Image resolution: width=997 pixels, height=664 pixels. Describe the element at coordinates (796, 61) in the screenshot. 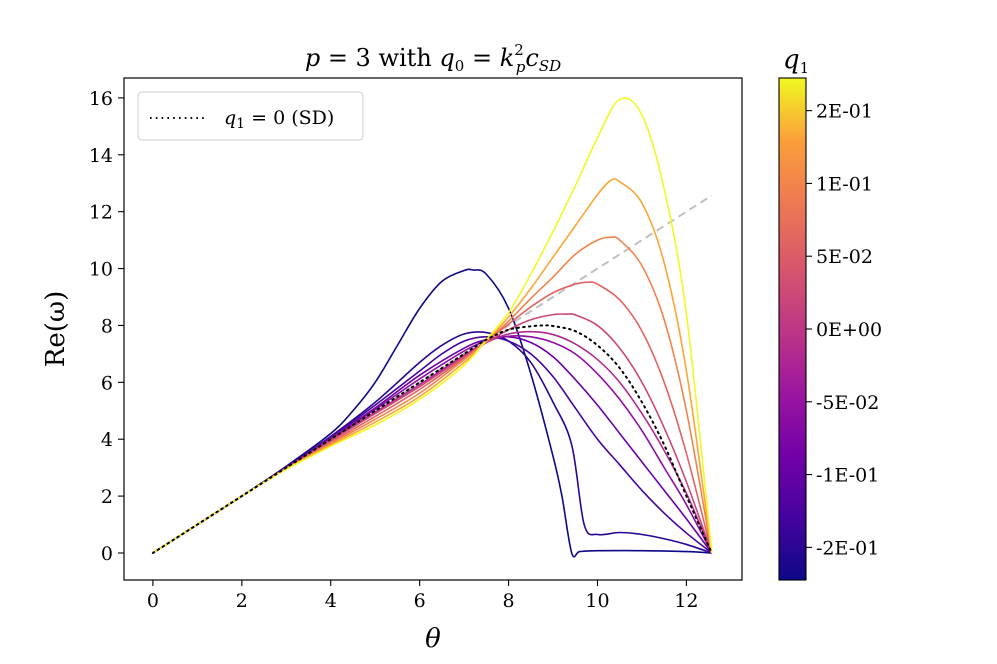

I see `colorbar-label: q1` at that location.